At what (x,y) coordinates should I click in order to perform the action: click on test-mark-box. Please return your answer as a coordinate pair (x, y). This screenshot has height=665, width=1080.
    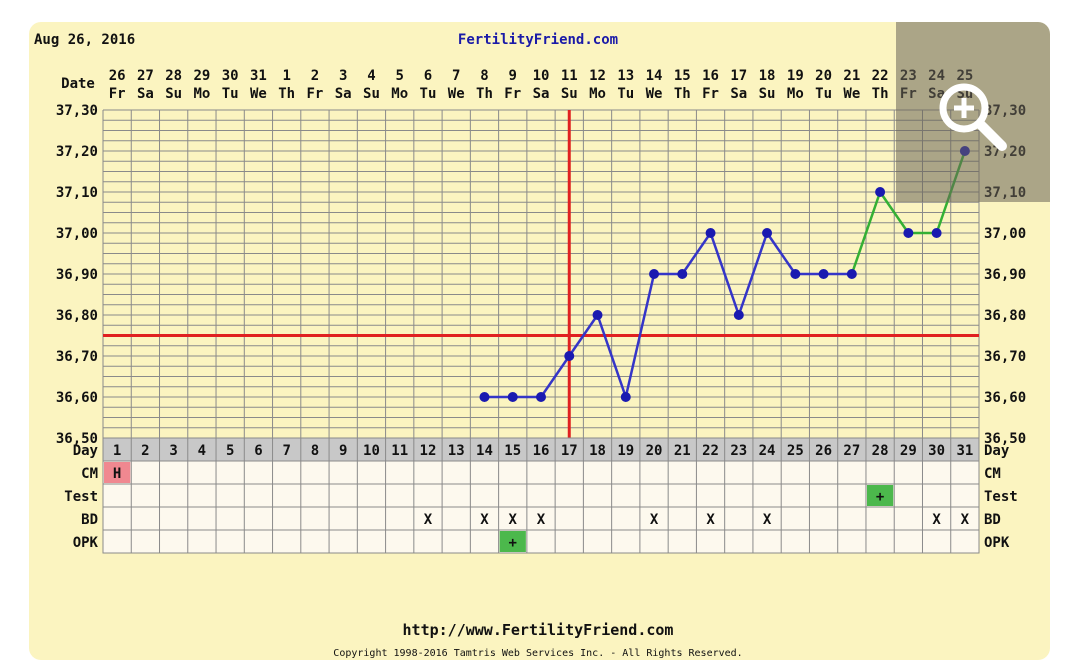
    Looking at the image, I should click on (880, 495).